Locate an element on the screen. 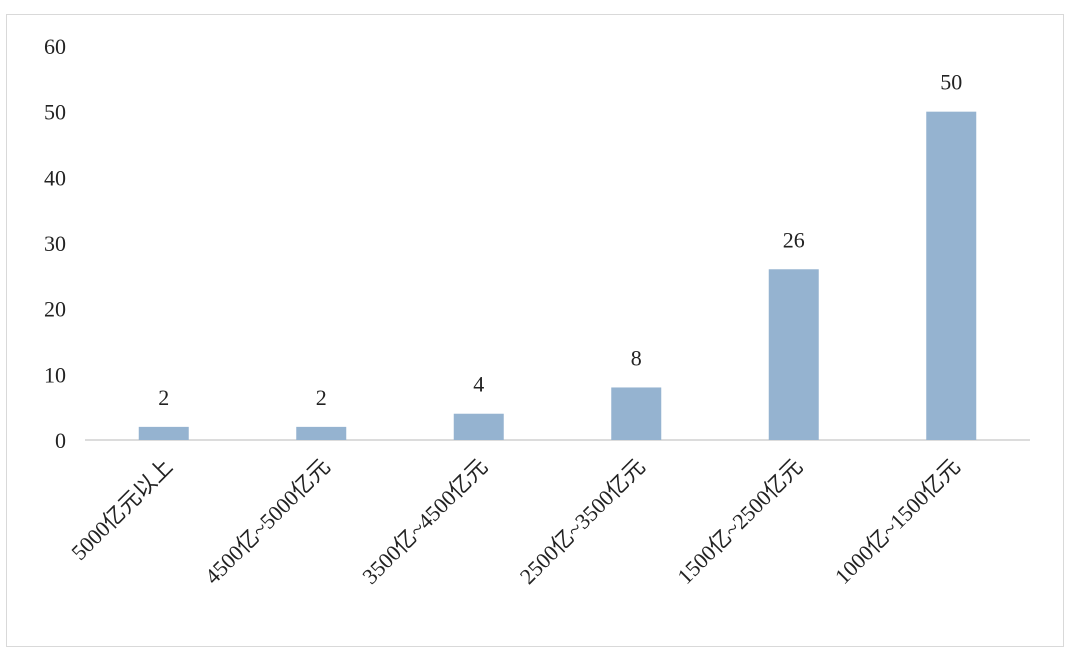 The image size is (1080, 658). y-tick-label: 30 is located at coordinates (55, 243).